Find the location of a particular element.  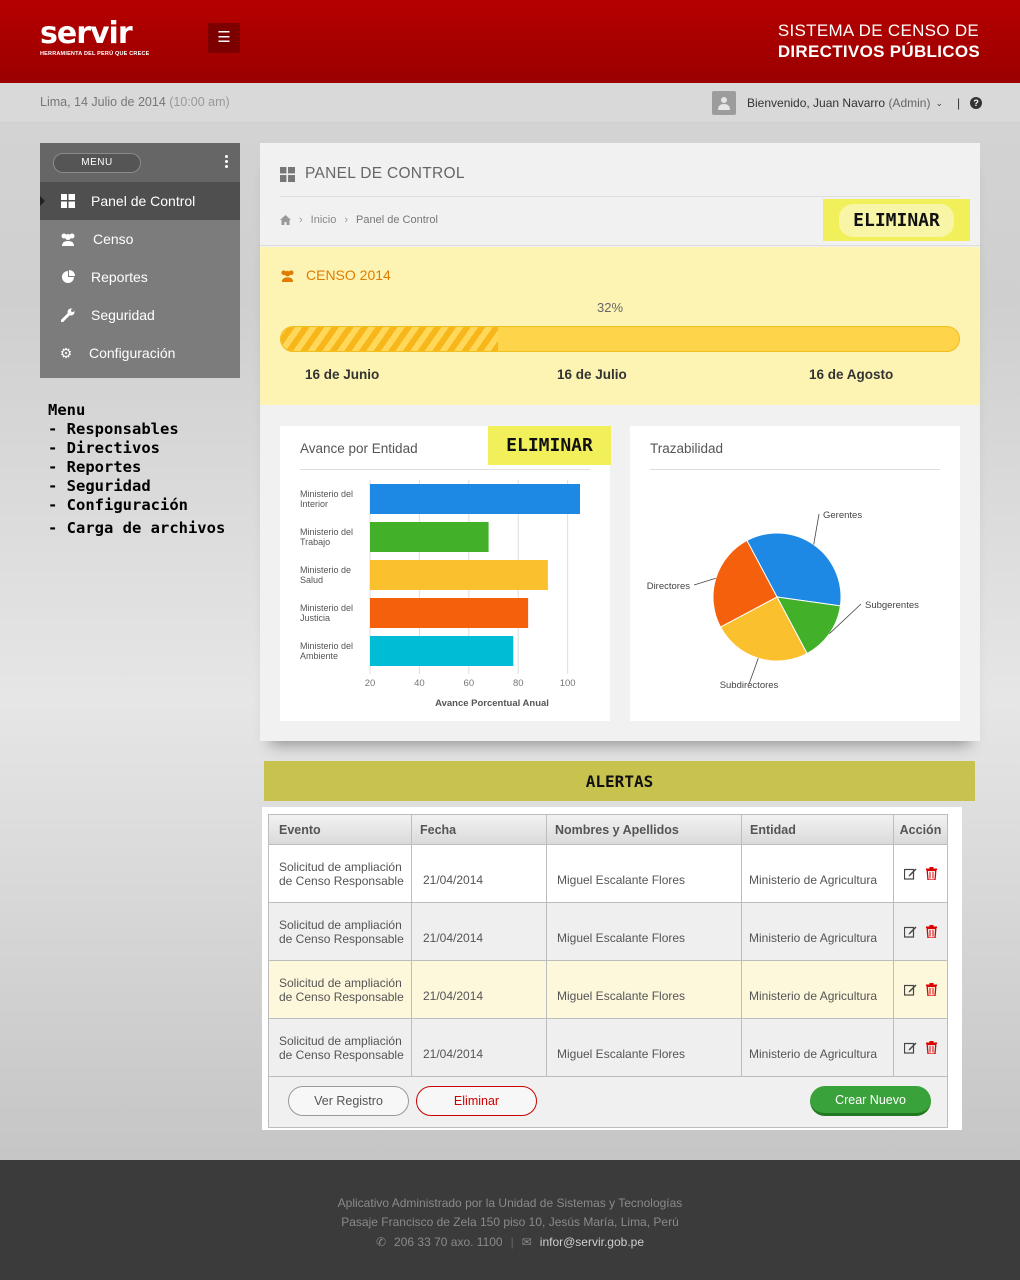

gear-icon: ⚙ is located at coordinates (66, 352).